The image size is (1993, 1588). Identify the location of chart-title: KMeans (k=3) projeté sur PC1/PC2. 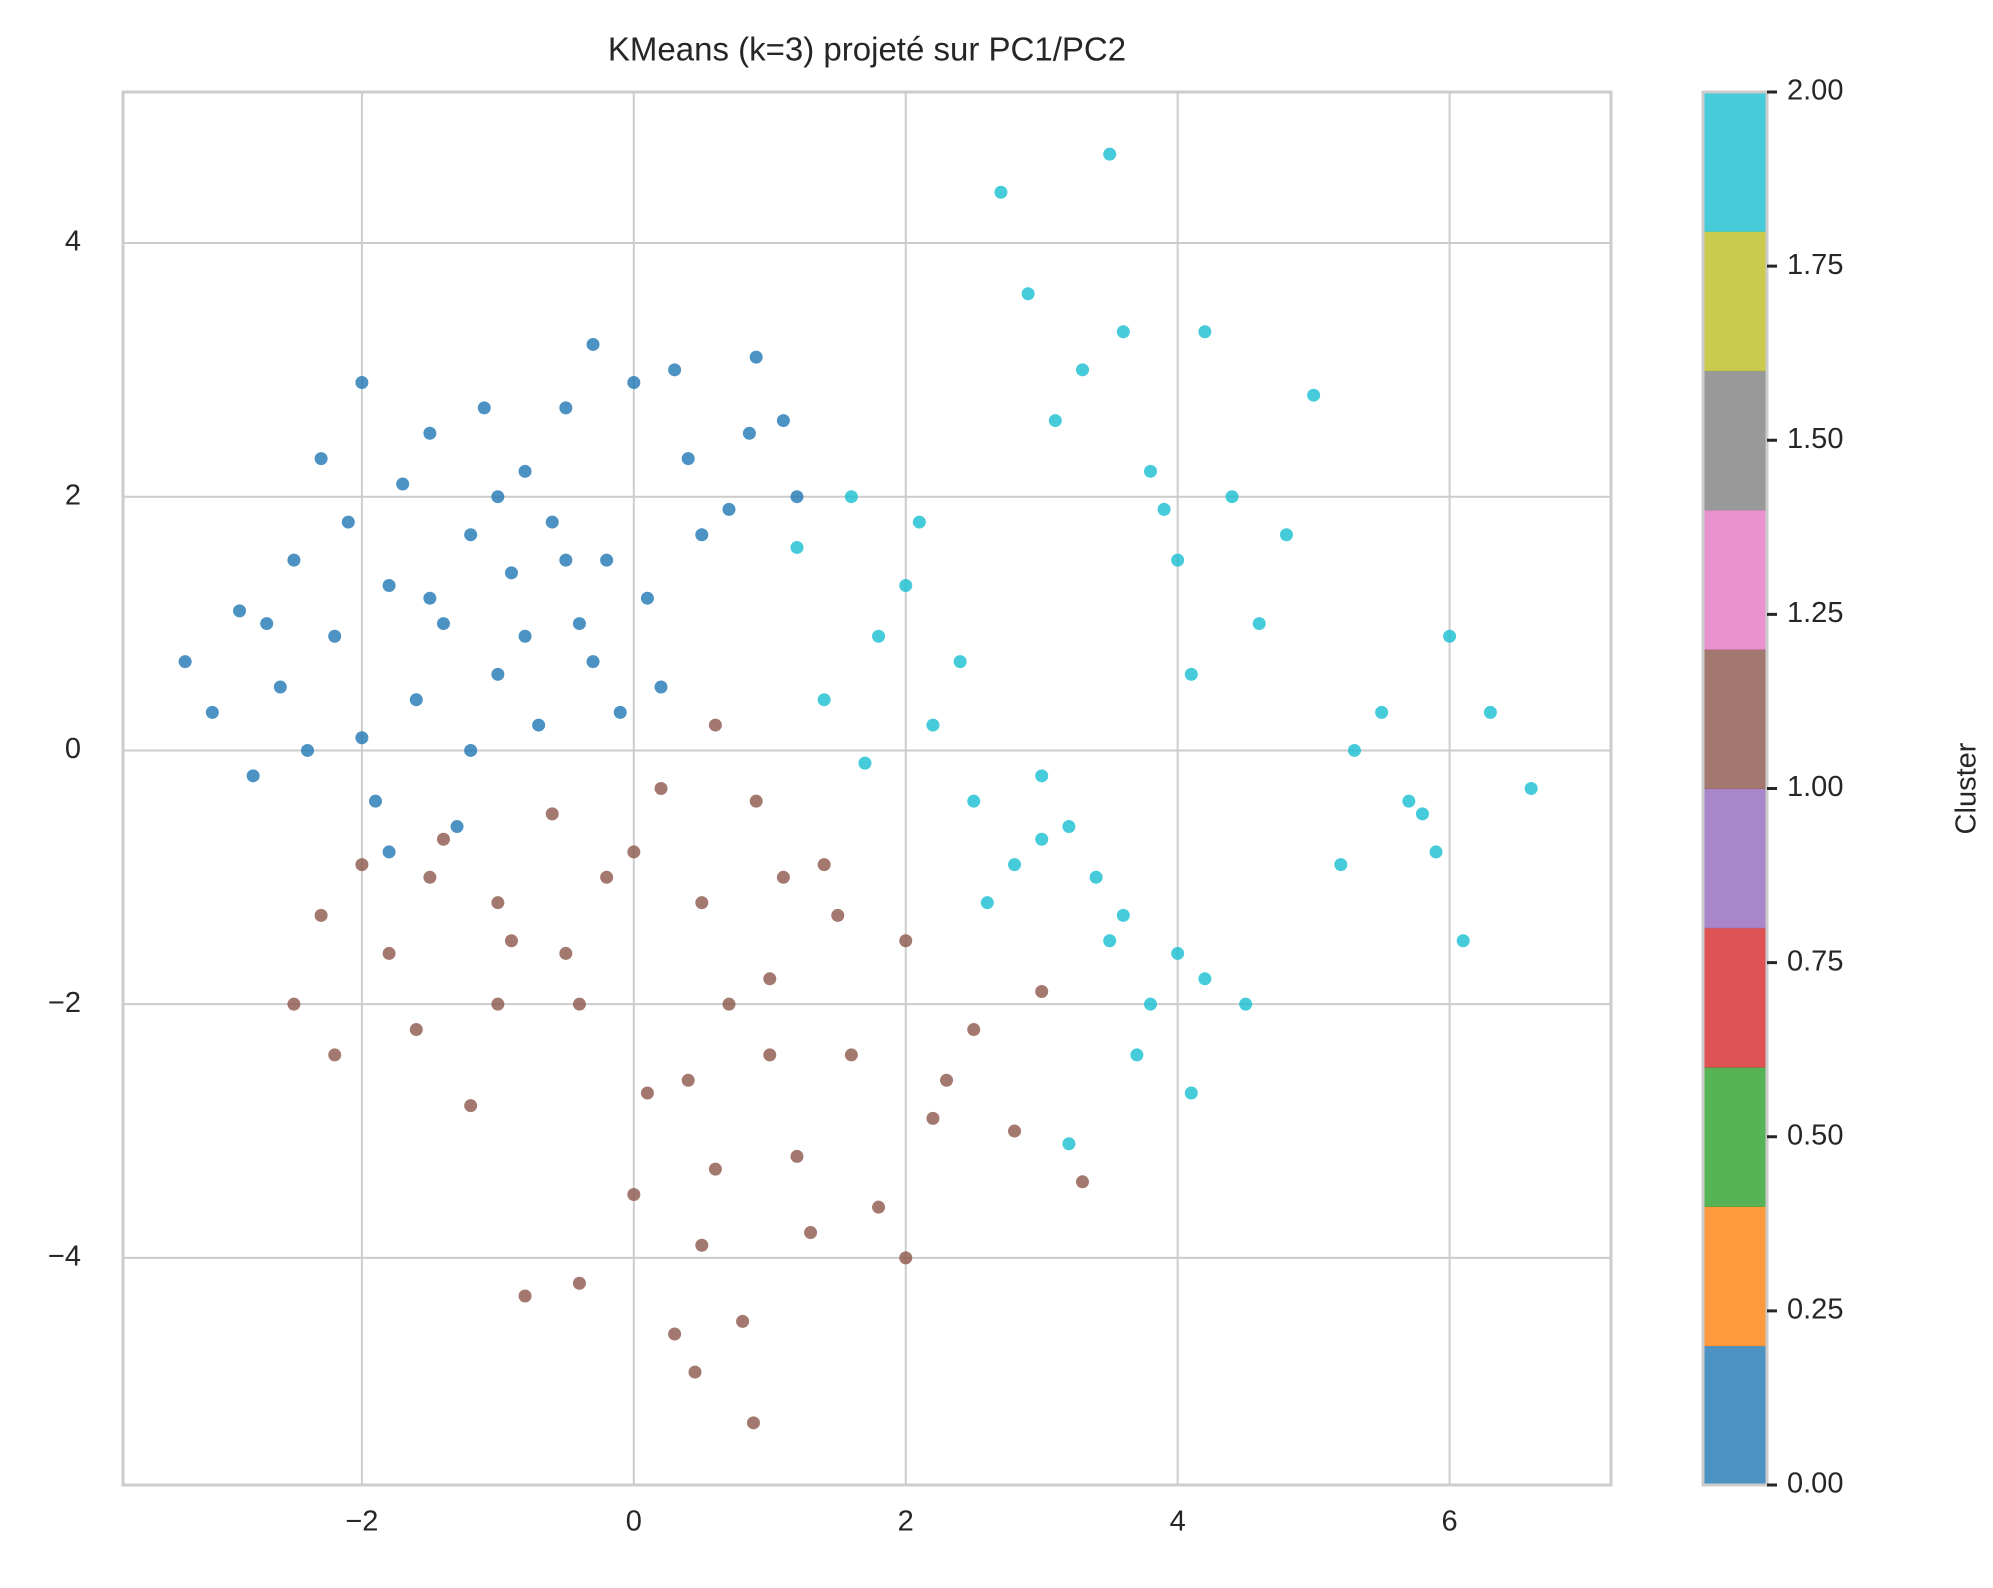
(867, 49).